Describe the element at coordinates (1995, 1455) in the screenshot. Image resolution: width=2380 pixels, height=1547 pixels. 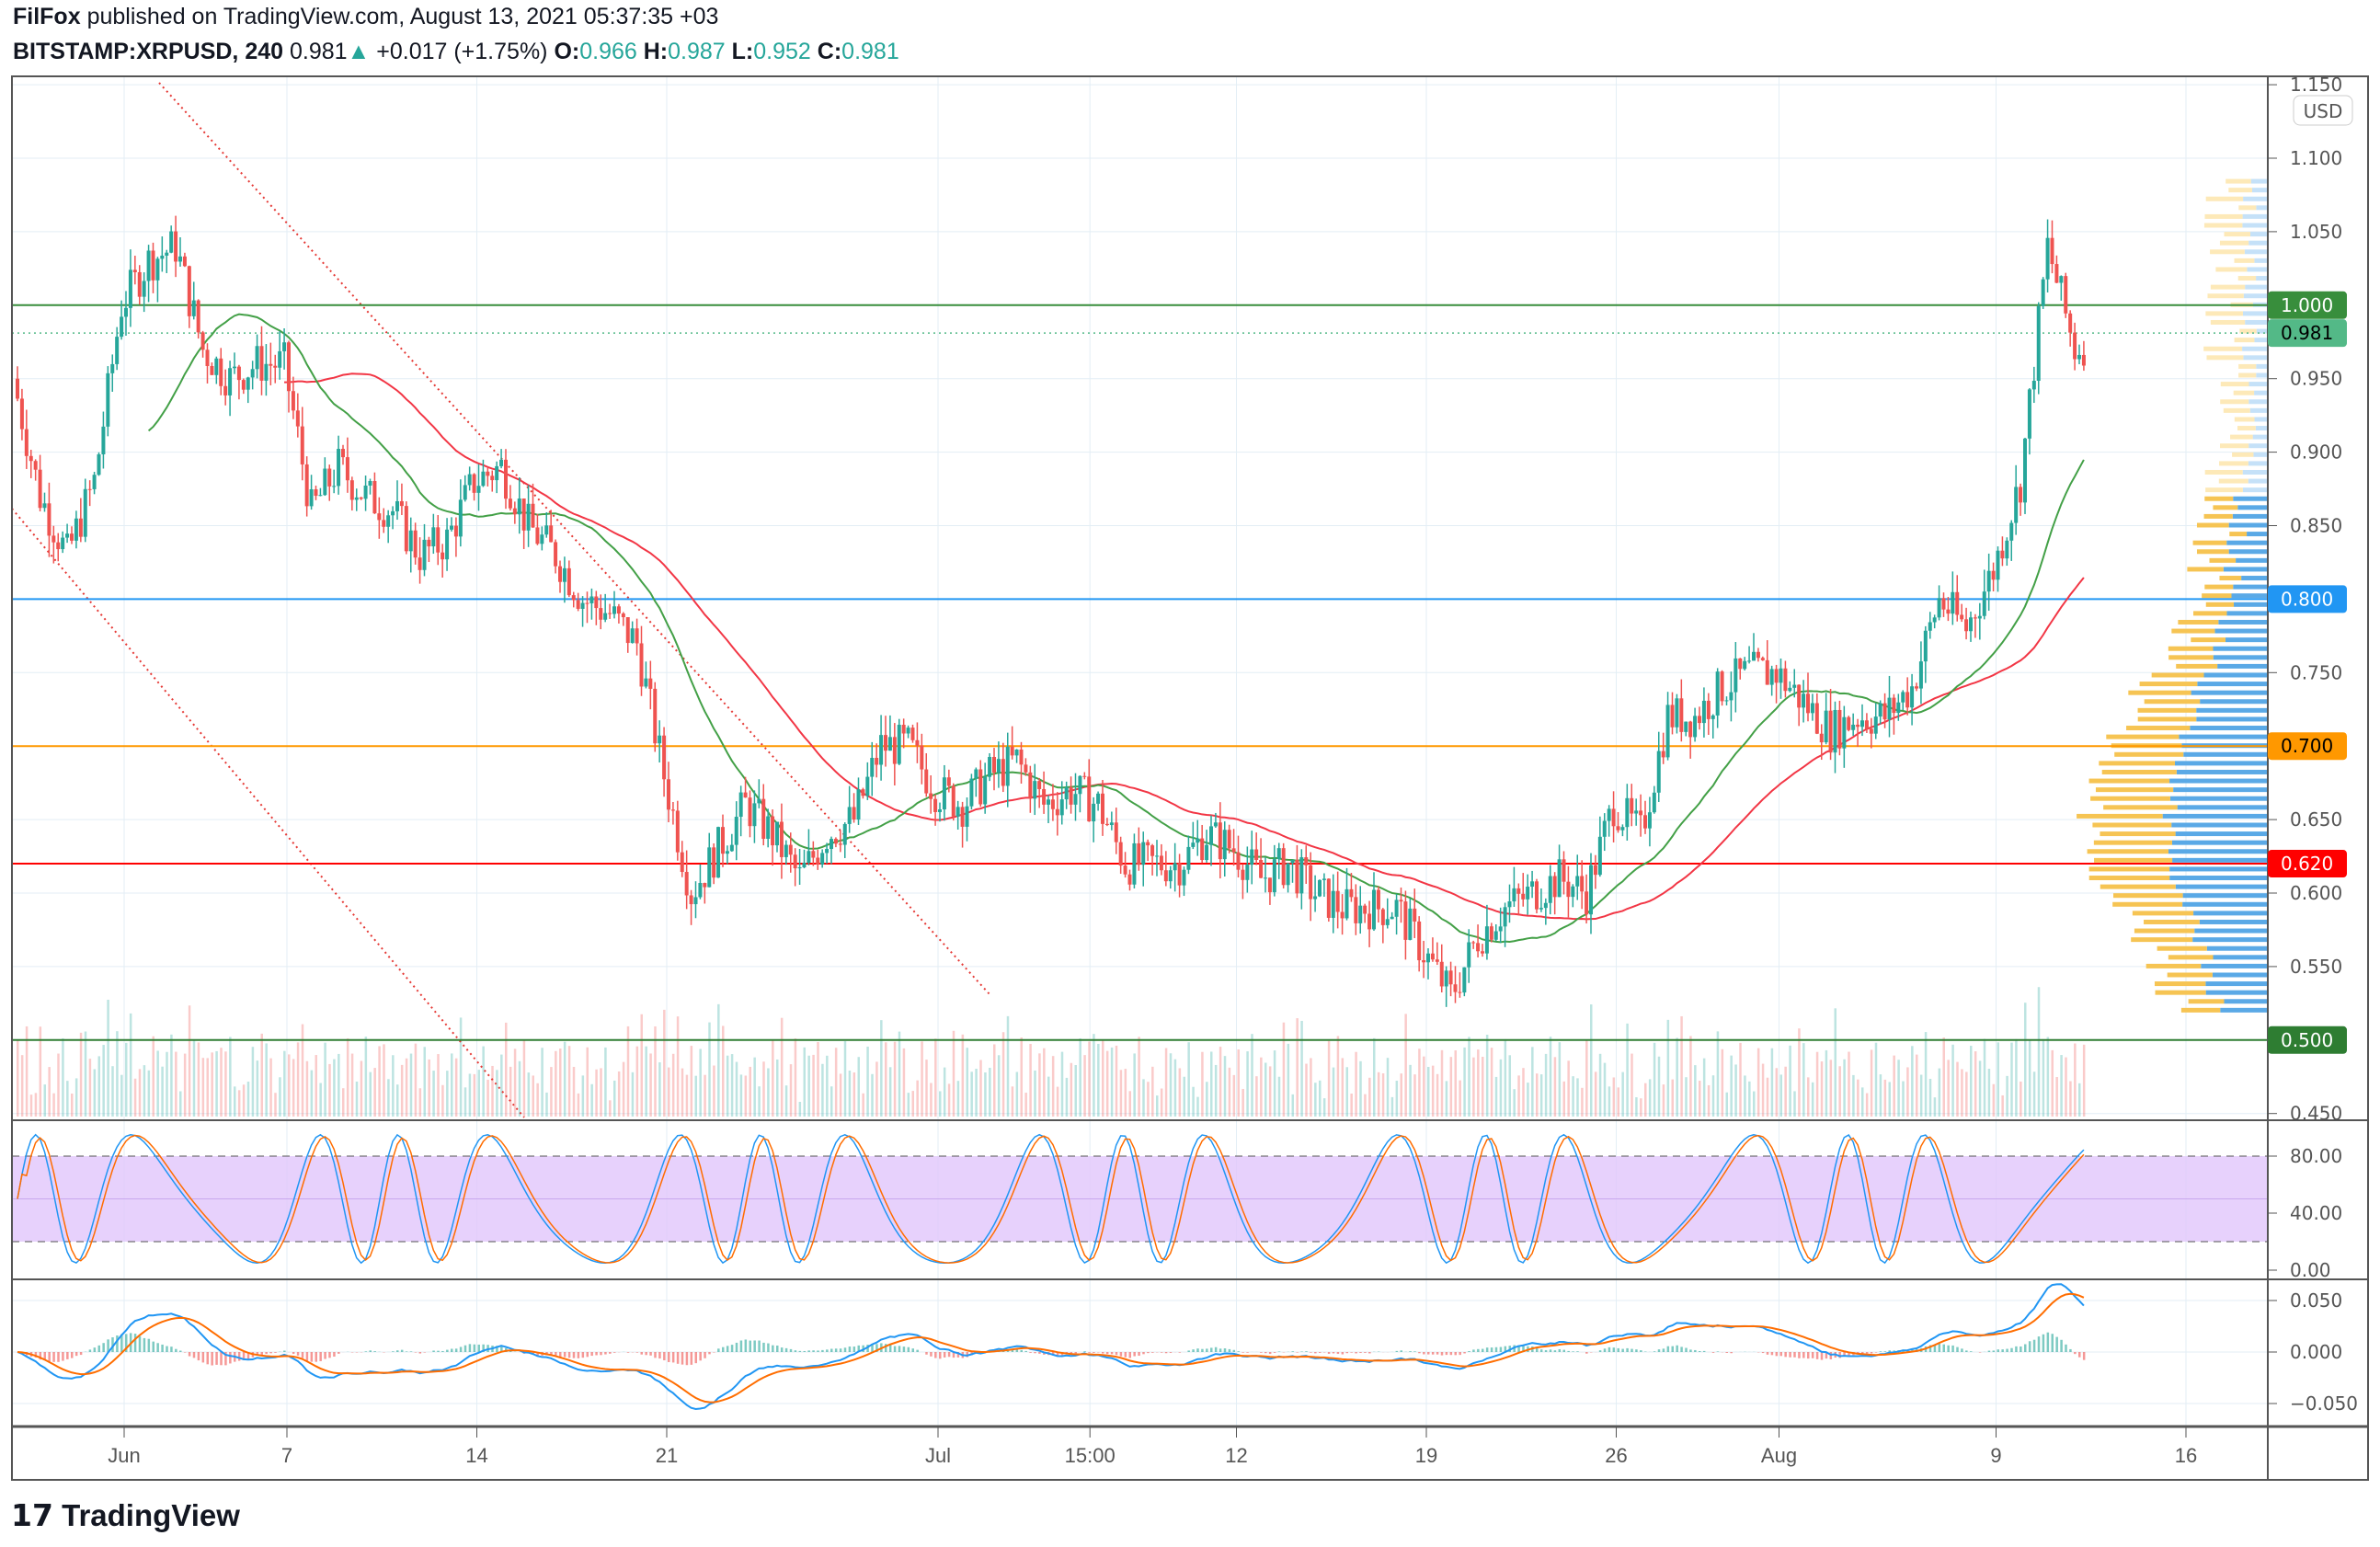
I see `x-tick-label: 9` at that location.